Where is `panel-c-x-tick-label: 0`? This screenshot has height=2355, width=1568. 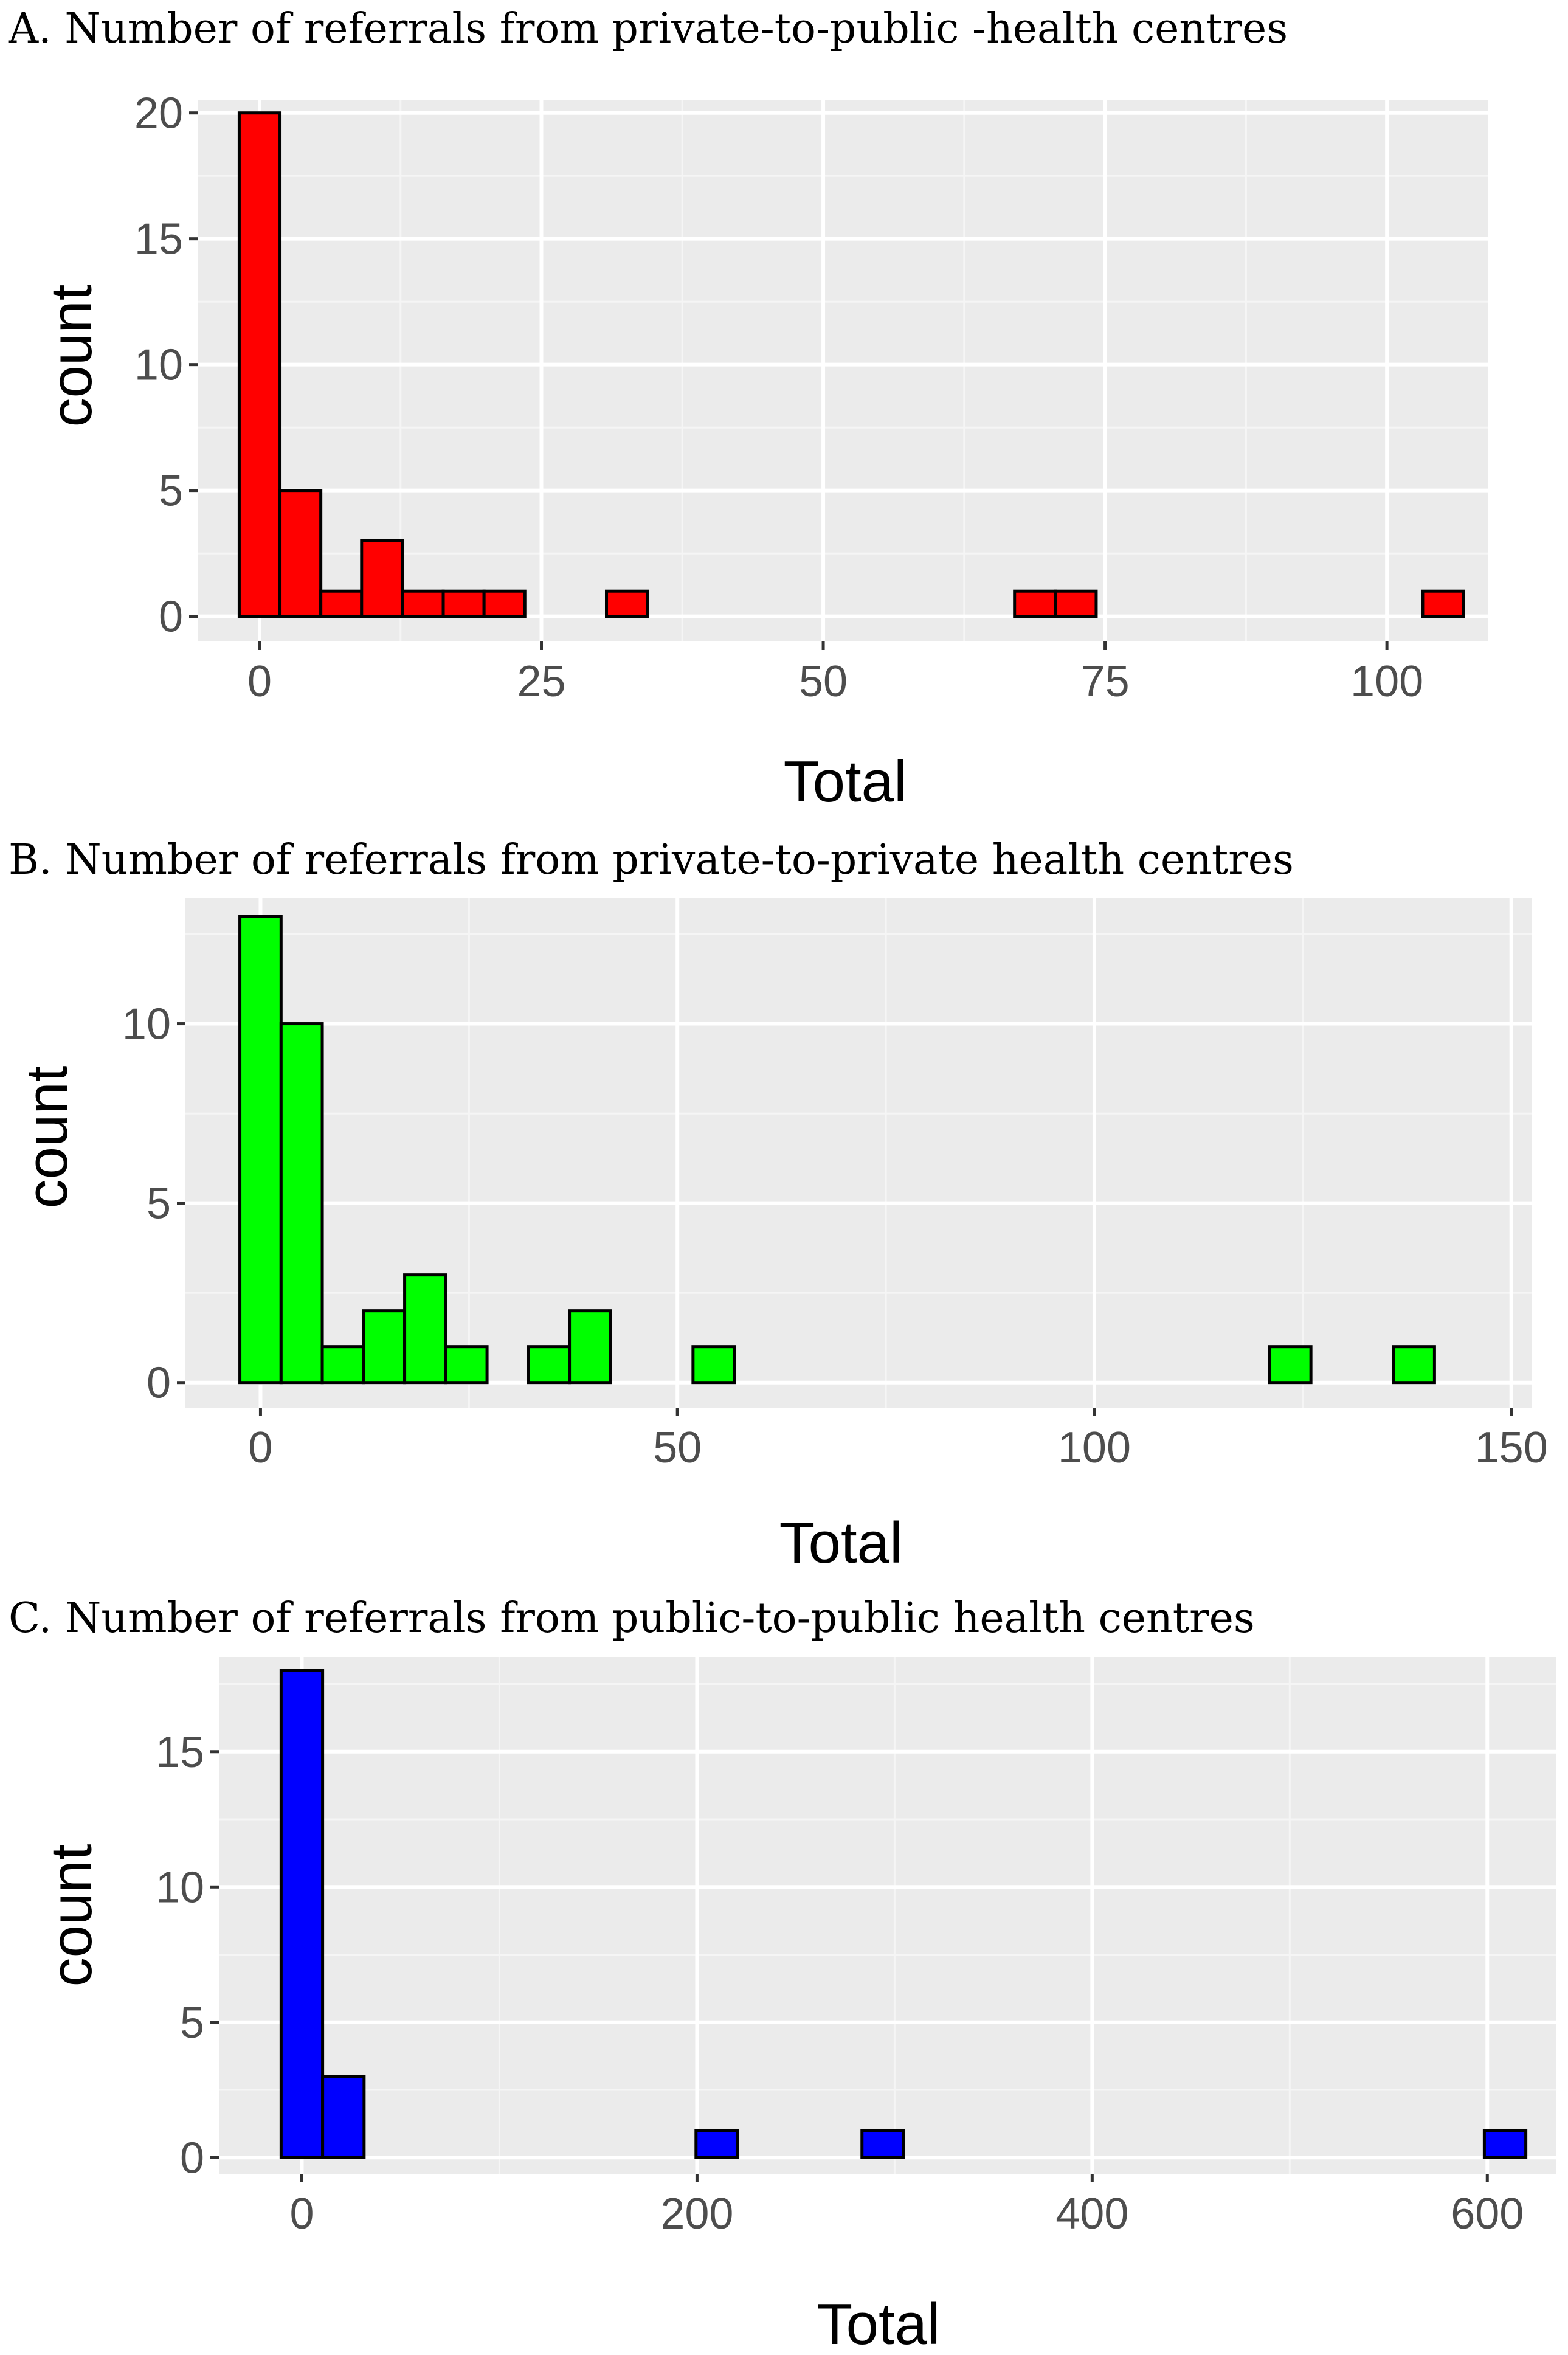 panel-c-x-tick-label: 0 is located at coordinates (301, 2214).